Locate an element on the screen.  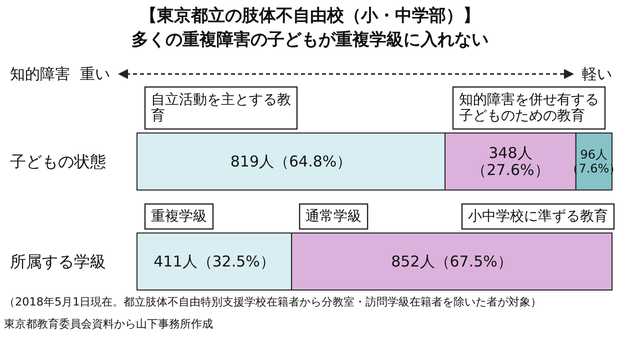
text: 重い is located at coordinates (95, 74).